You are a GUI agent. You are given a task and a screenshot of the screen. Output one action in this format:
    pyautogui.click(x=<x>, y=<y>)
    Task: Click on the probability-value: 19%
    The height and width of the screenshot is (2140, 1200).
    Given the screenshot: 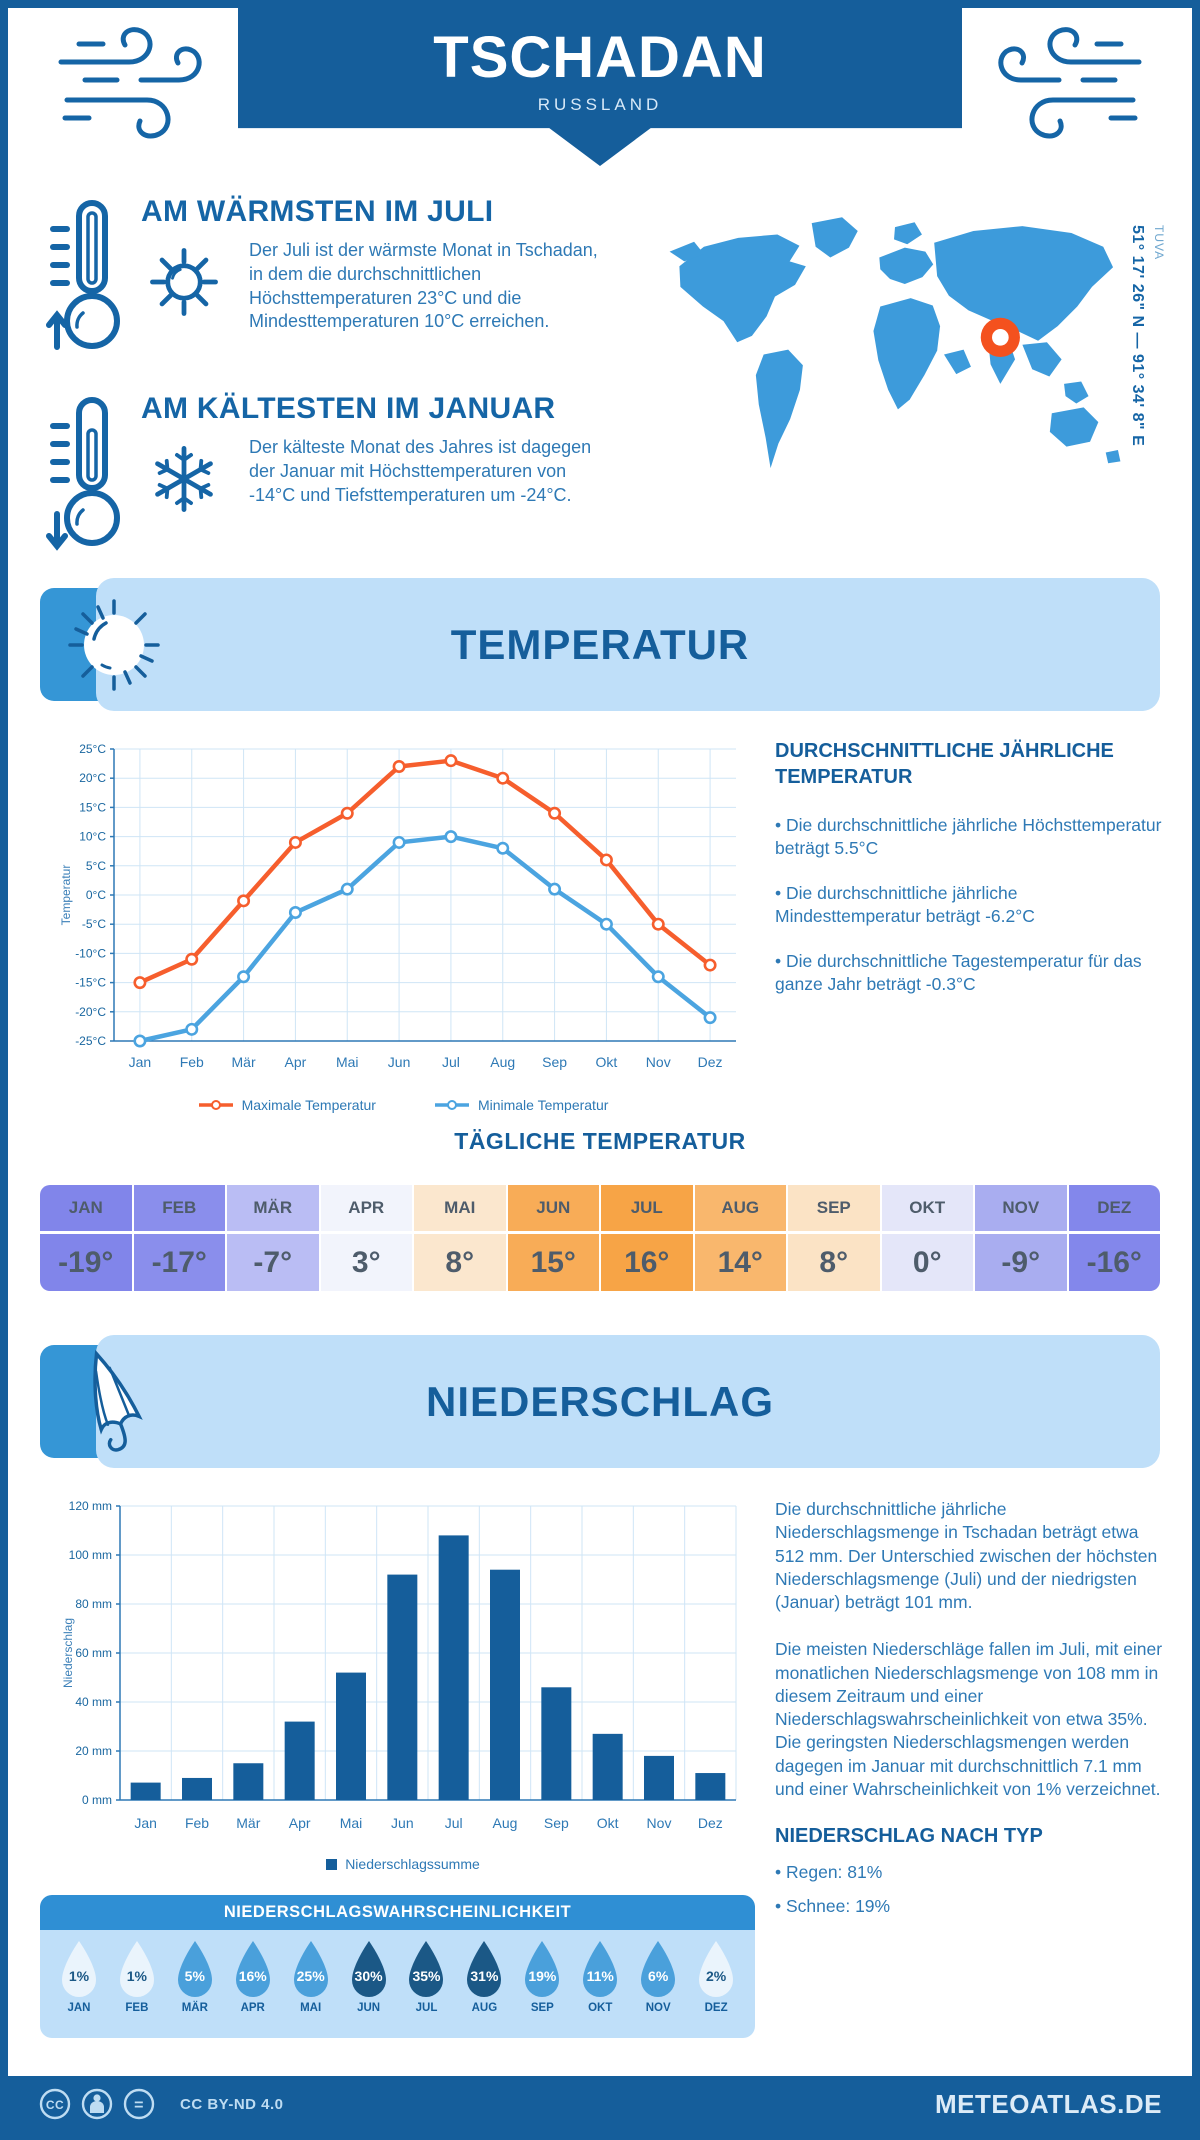 What is the action you would take?
    pyautogui.click(x=542, y=1976)
    